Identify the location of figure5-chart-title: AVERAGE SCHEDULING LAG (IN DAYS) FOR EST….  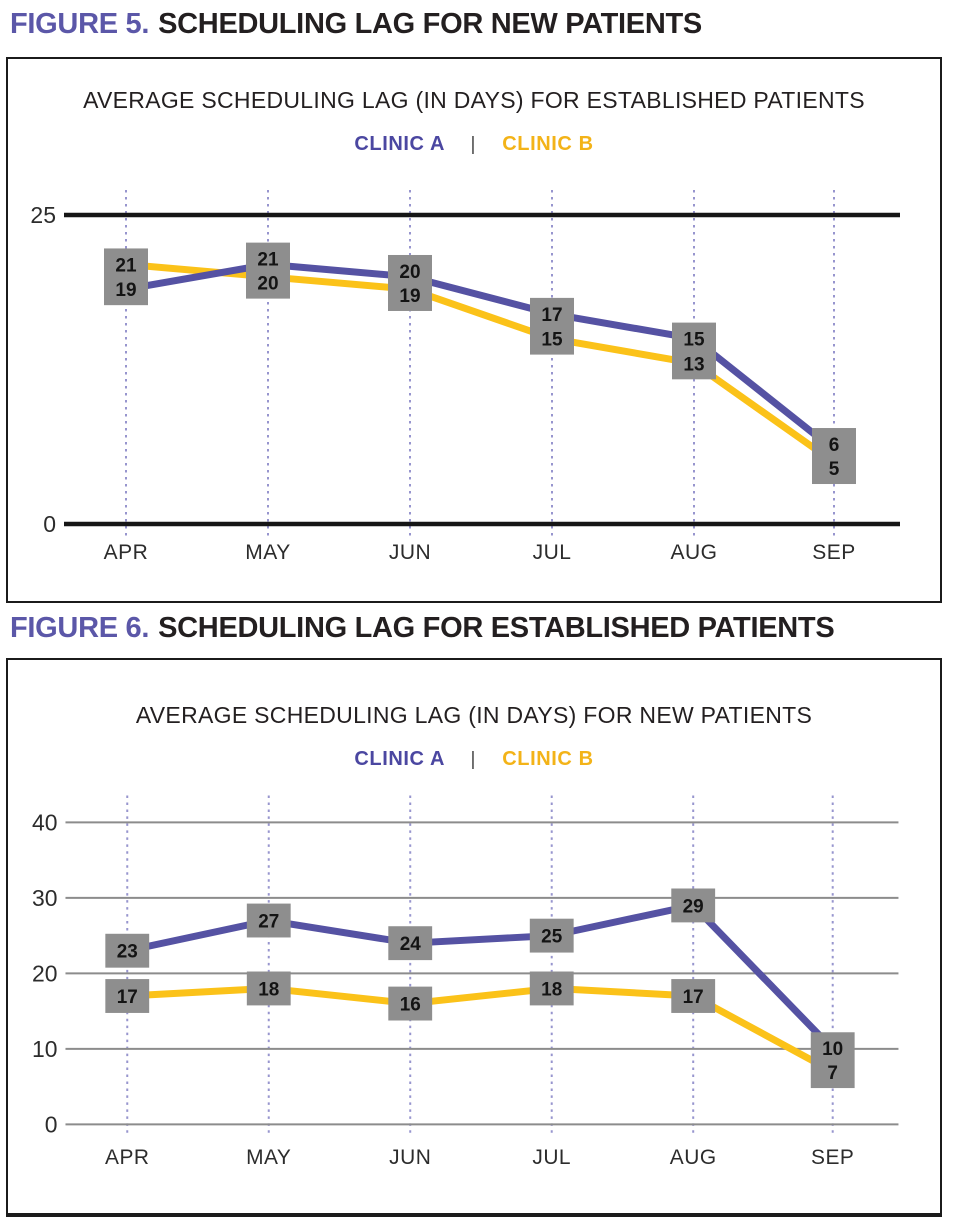
(474, 100).